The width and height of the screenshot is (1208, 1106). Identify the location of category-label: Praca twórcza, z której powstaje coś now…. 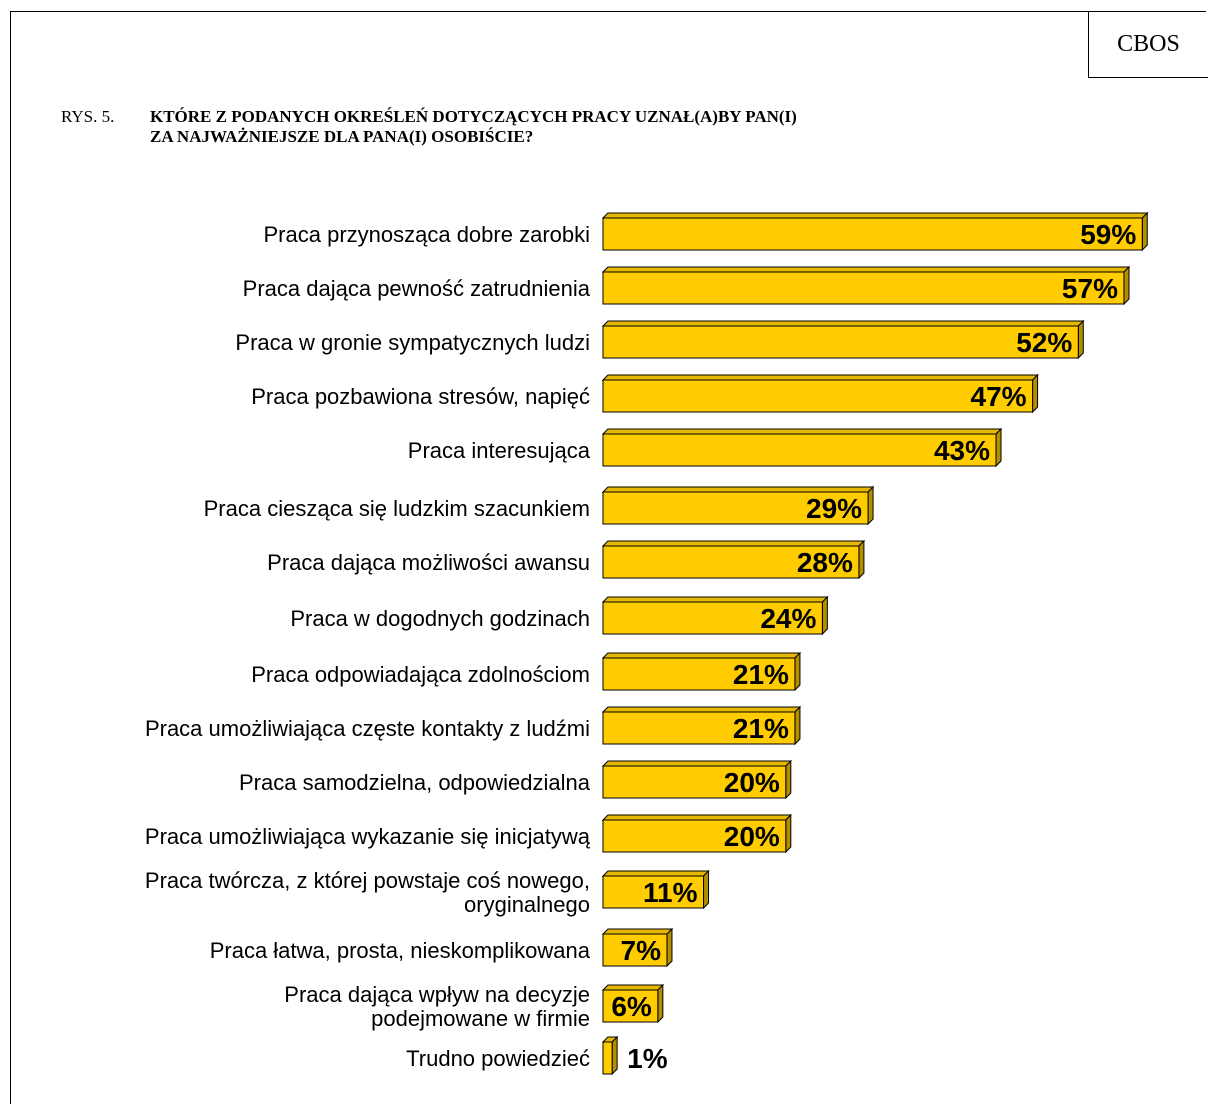
(367, 880).